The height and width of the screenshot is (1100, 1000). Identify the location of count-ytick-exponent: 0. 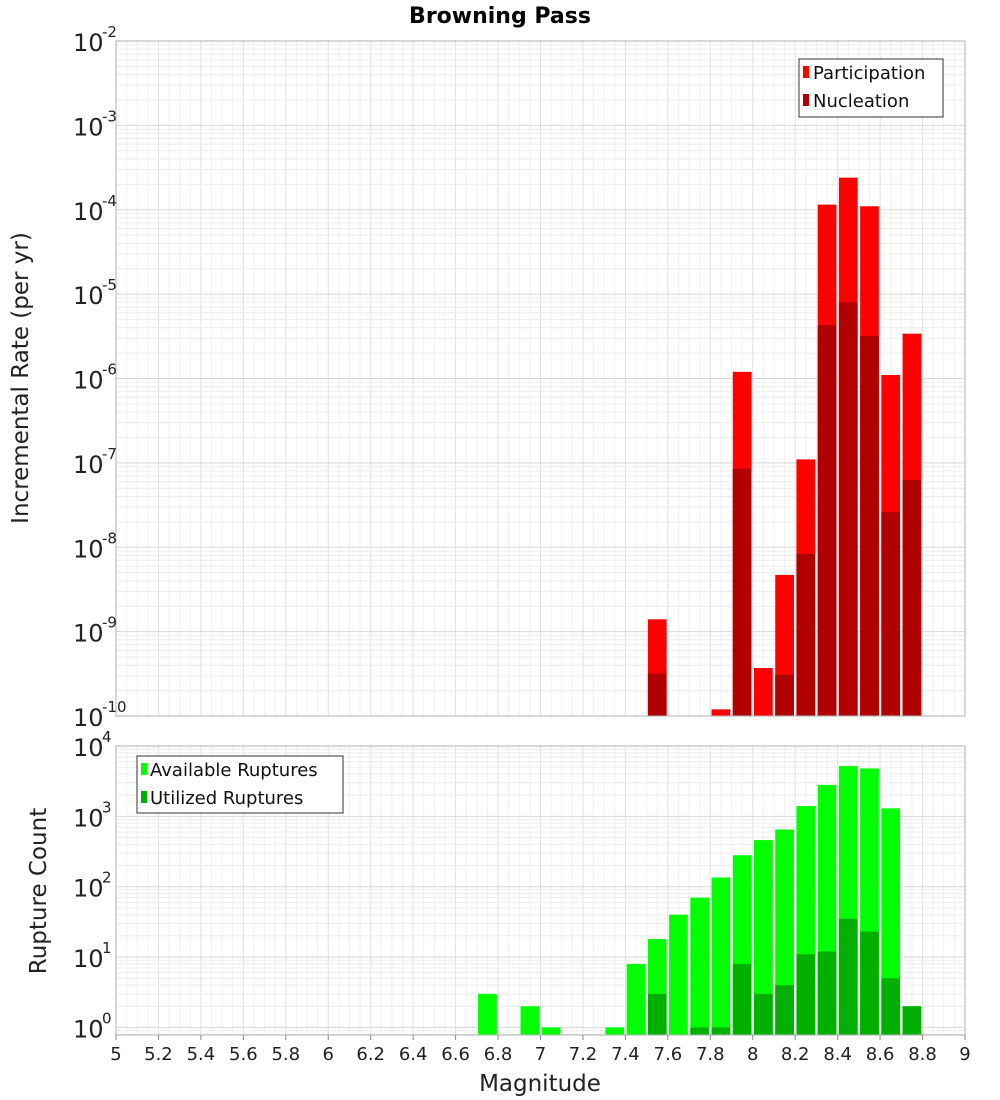
(107, 1018).